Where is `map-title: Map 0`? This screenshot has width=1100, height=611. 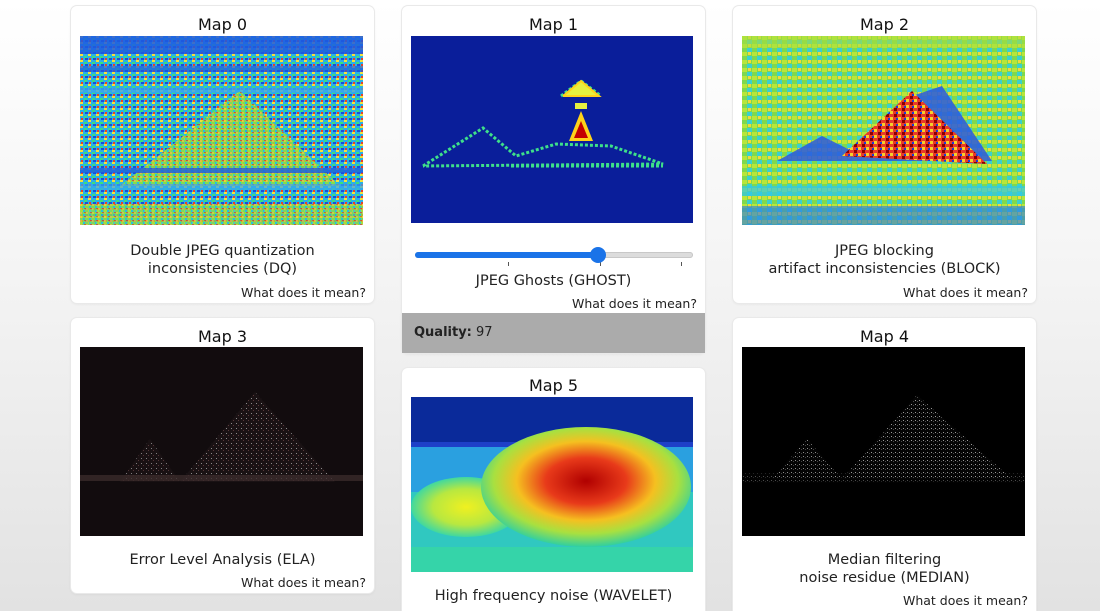 map-title: Map 0 is located at coordinates (222, 24).